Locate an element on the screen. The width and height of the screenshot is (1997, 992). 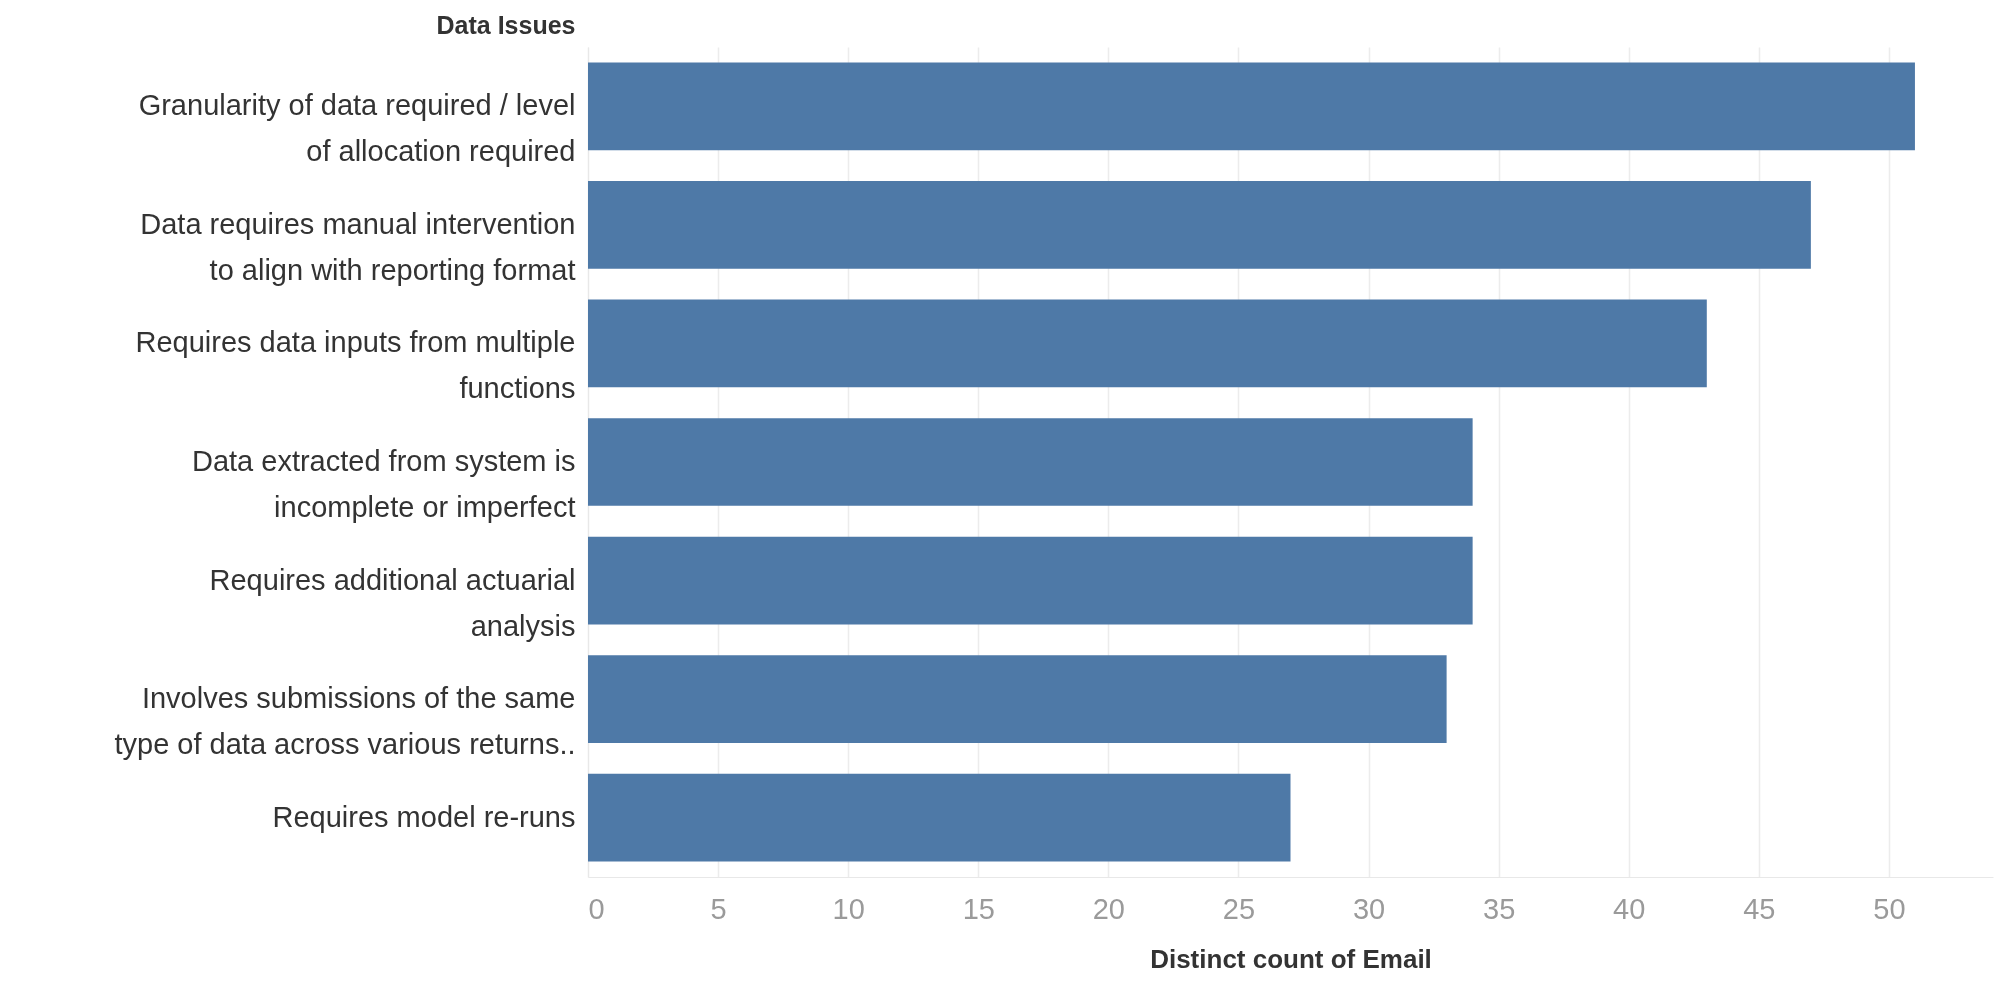
x-tick-label: 45 is located at coordinates (1759, 908).